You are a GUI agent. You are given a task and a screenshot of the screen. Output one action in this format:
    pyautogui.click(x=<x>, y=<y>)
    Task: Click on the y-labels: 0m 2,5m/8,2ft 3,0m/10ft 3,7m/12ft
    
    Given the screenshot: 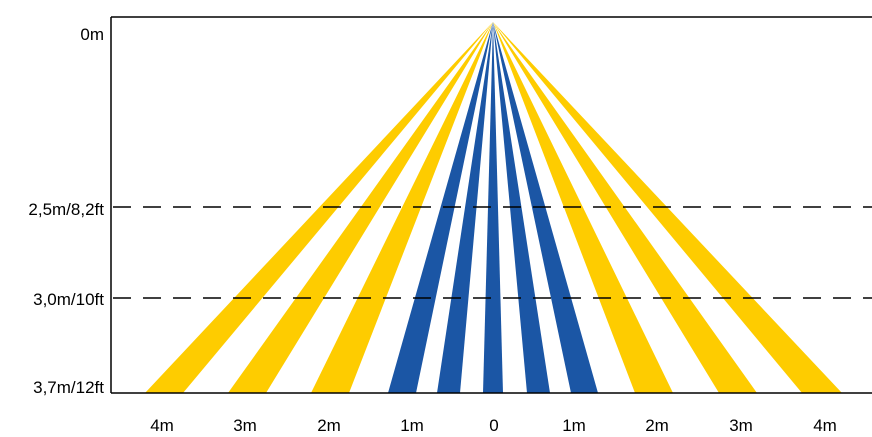 What is the action you would take?
    pyautogui.click(x=66, y=211)
    